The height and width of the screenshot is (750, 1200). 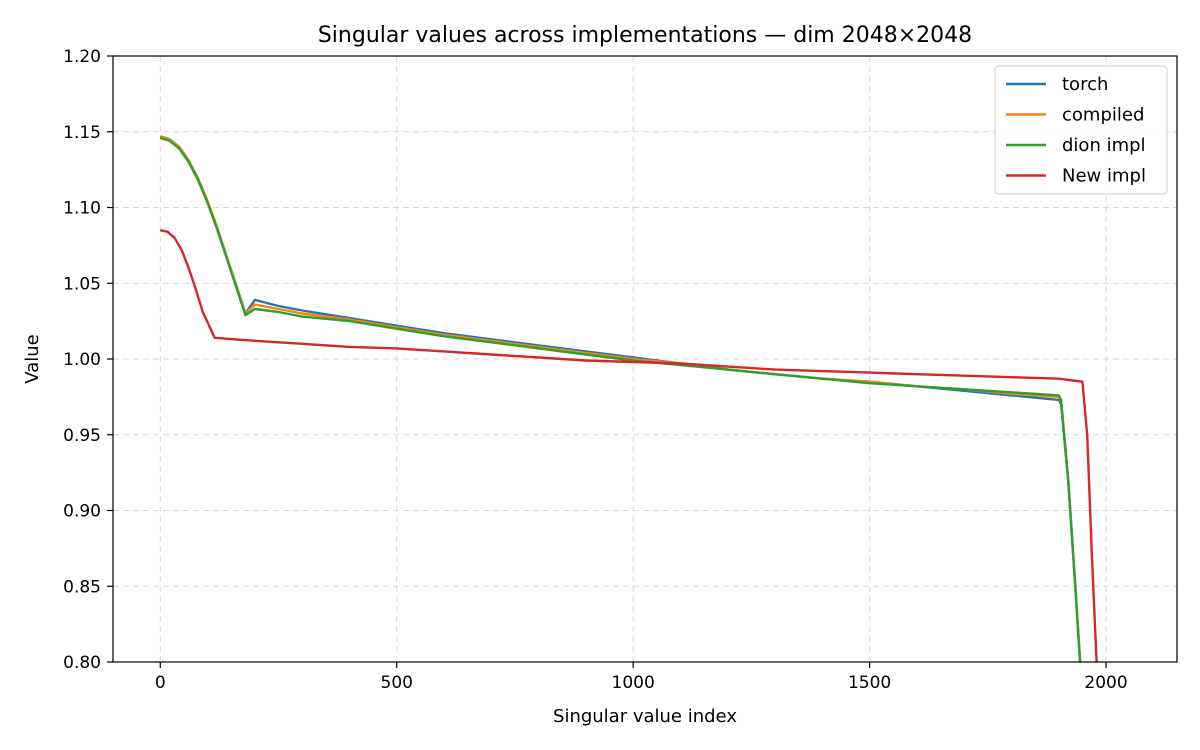 What do you see at coordinates (1081, 130) in the screenshot?
I see `legend: torch compiled dion impl New impl` at bounding box center [1081, 130].